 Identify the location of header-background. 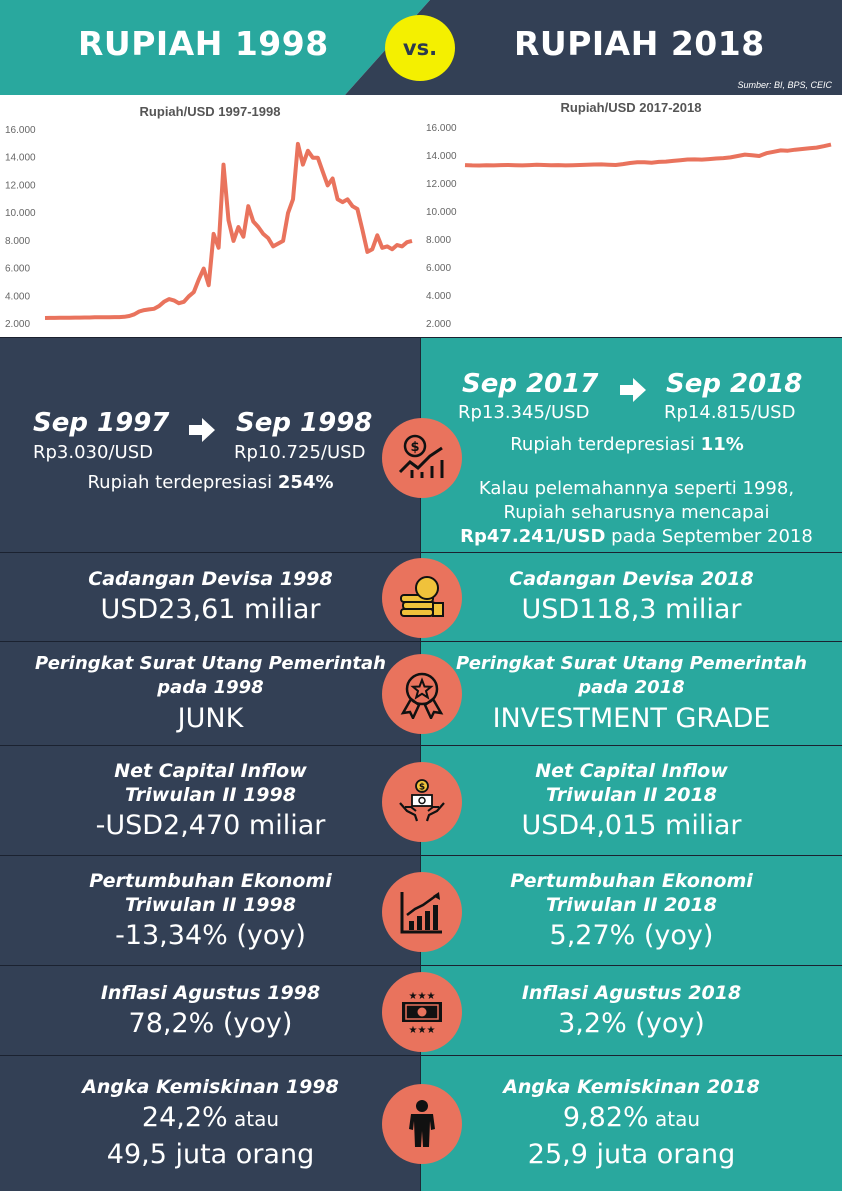
(421, 47).